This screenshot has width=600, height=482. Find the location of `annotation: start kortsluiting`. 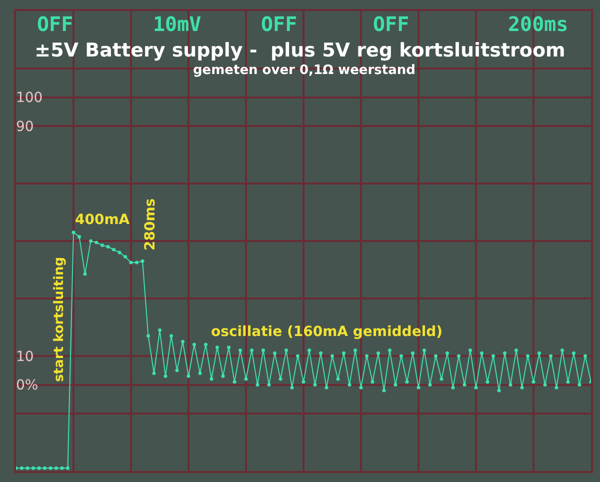

annotation: start kortsluiting is located at coordinates (59, 319).